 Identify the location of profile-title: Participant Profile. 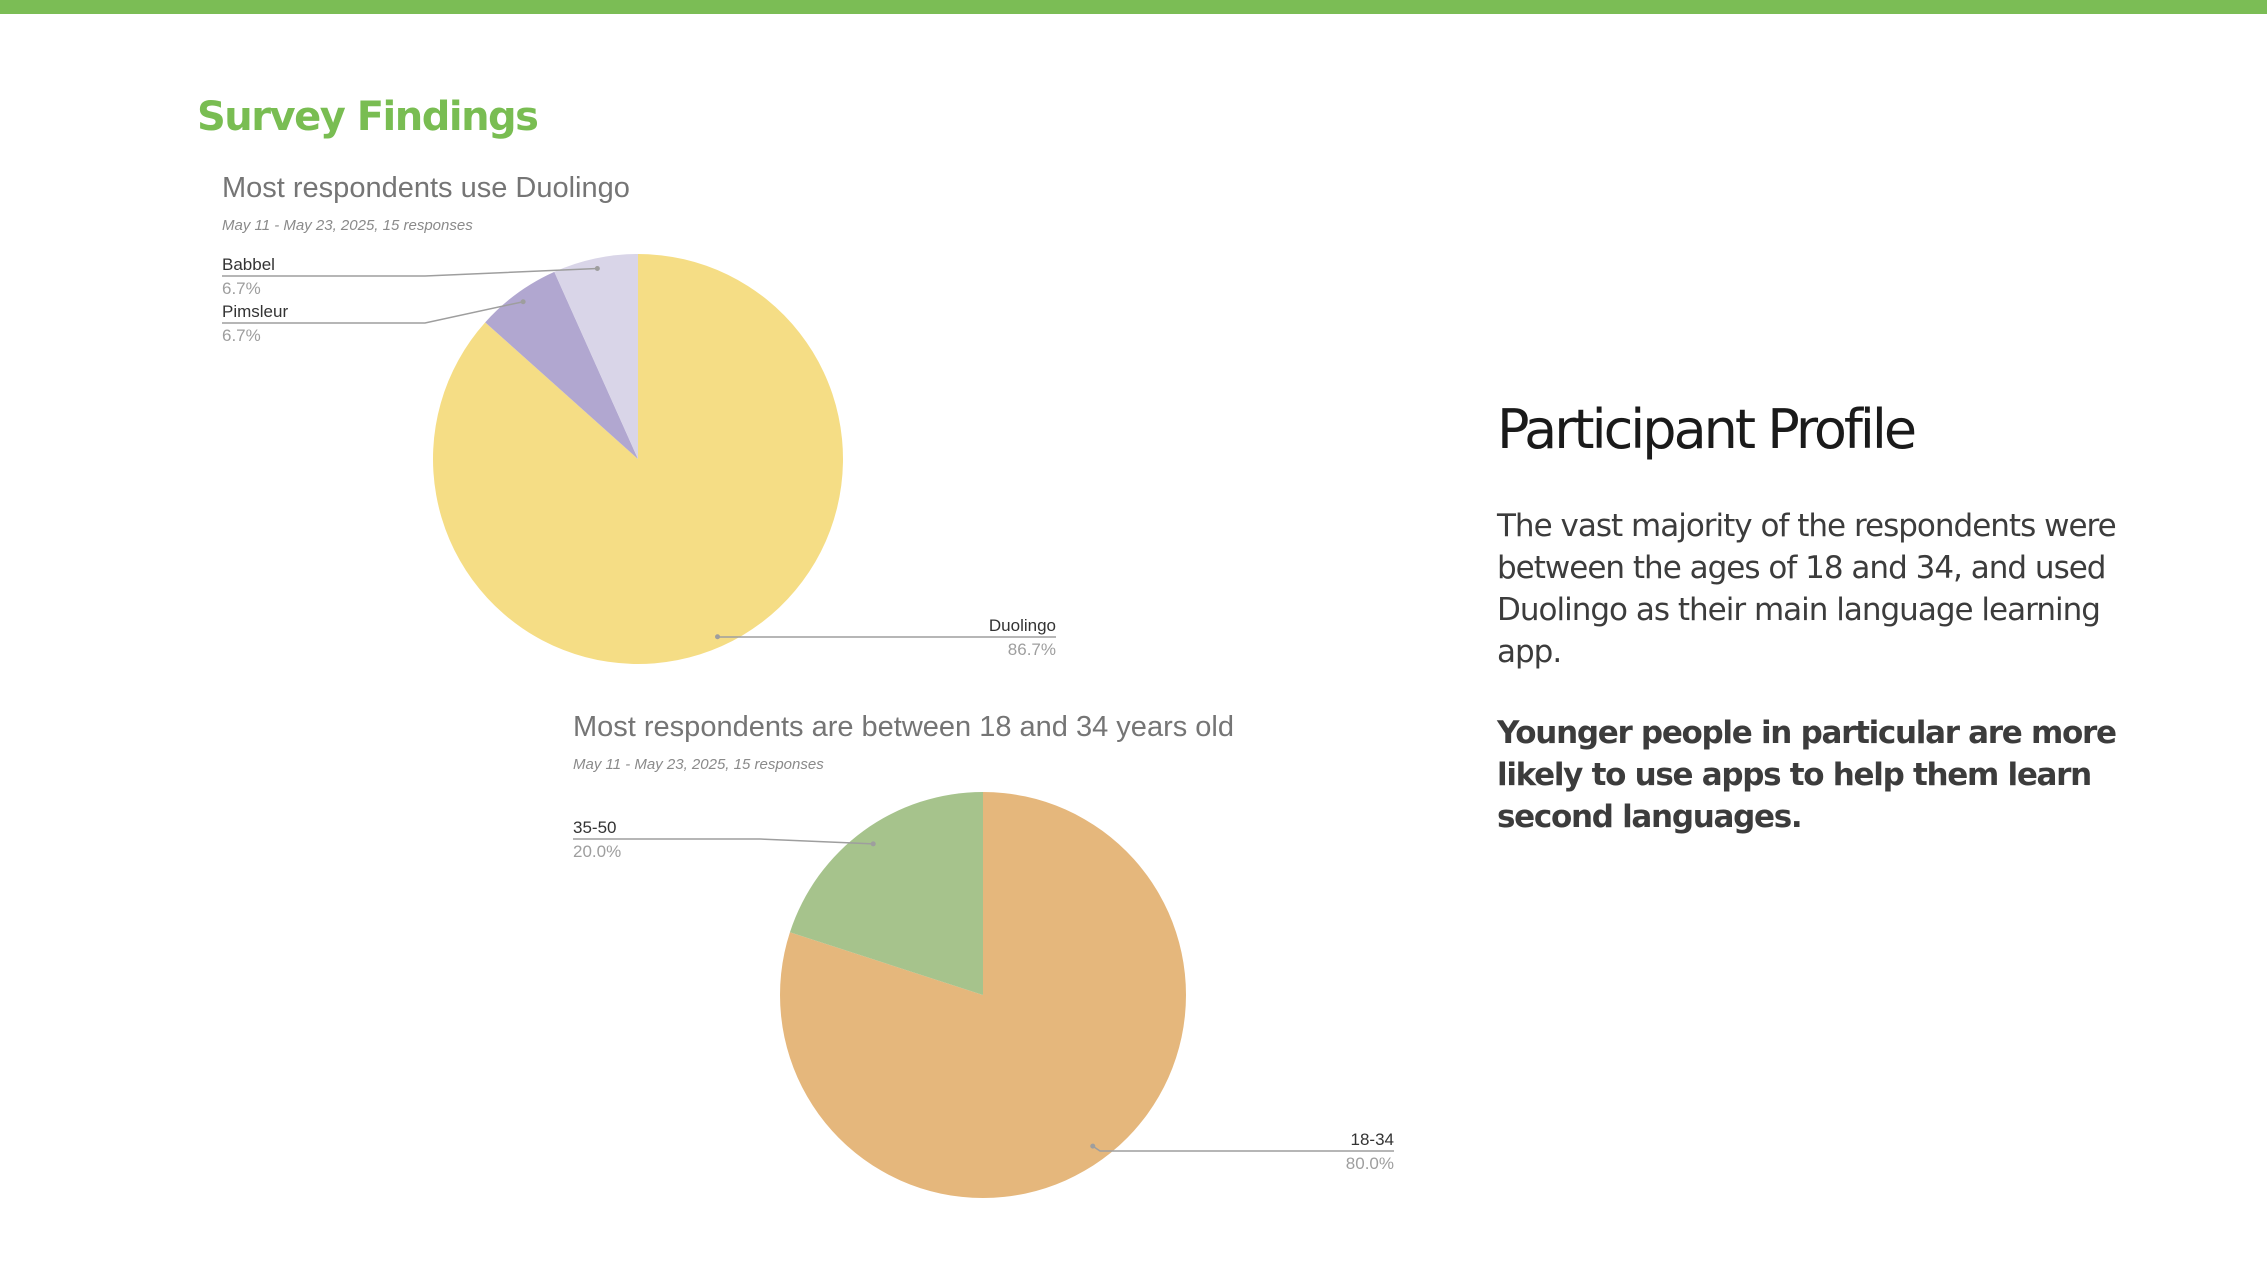
(1707, 429).